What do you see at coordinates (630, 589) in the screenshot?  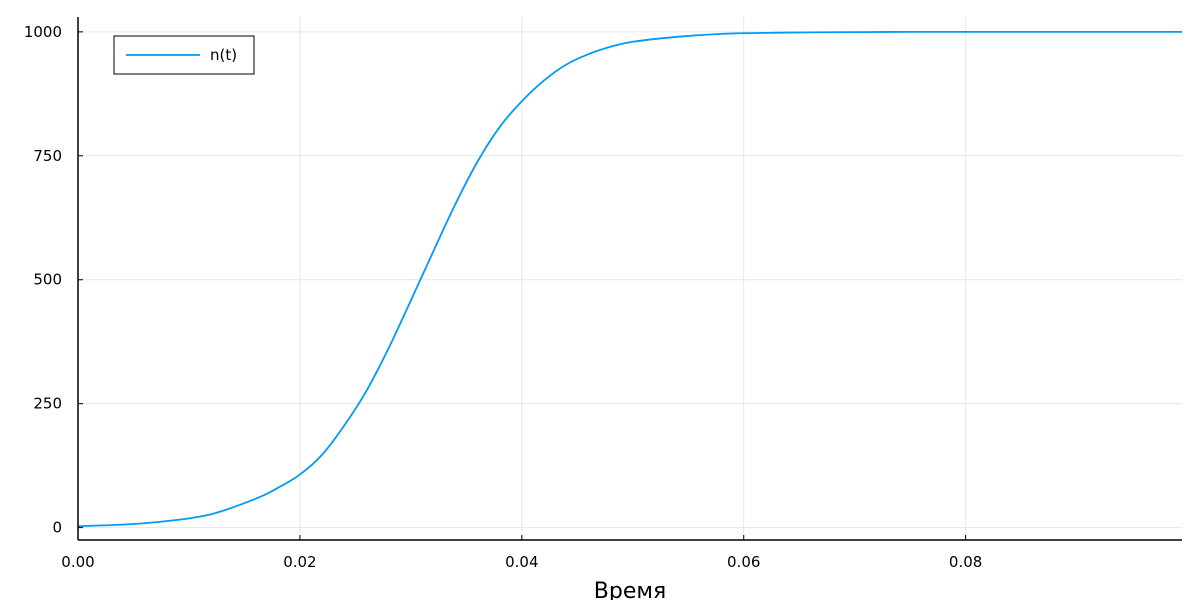 I see `x-axis-title: Время` at bounding box center [630, 589].